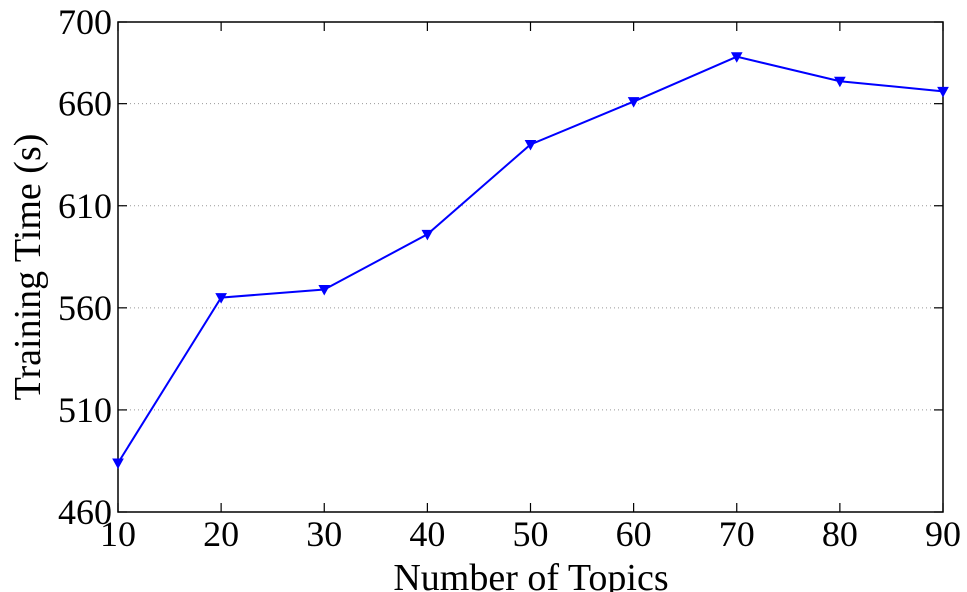  What do you see at coordinates (85, 512) in the screenshot?
I see `y-tick-label: 460` at bounding box center [85, 512].